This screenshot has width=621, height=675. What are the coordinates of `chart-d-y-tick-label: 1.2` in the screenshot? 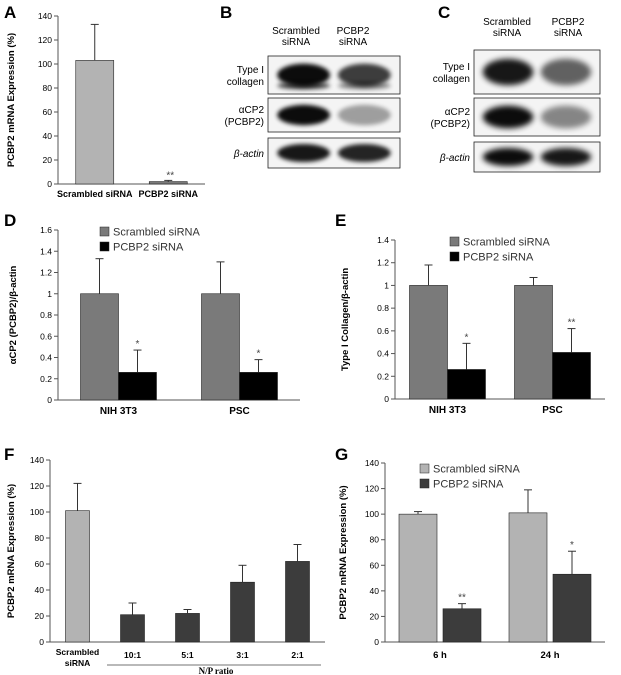 It's located at (46, 273).